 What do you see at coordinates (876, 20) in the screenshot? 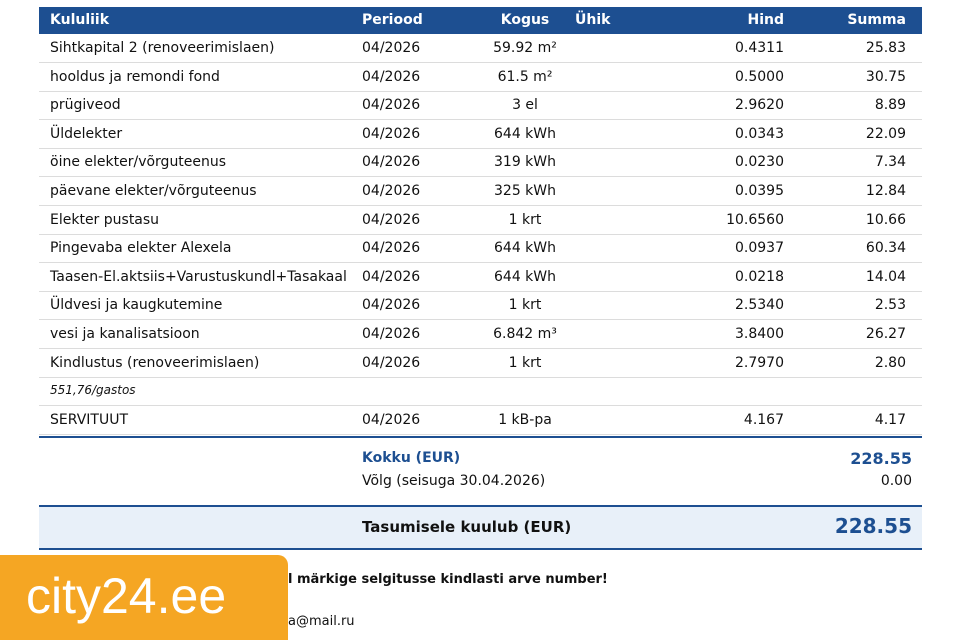
I see `col-header: Summa` at bounding box center [876, 20].